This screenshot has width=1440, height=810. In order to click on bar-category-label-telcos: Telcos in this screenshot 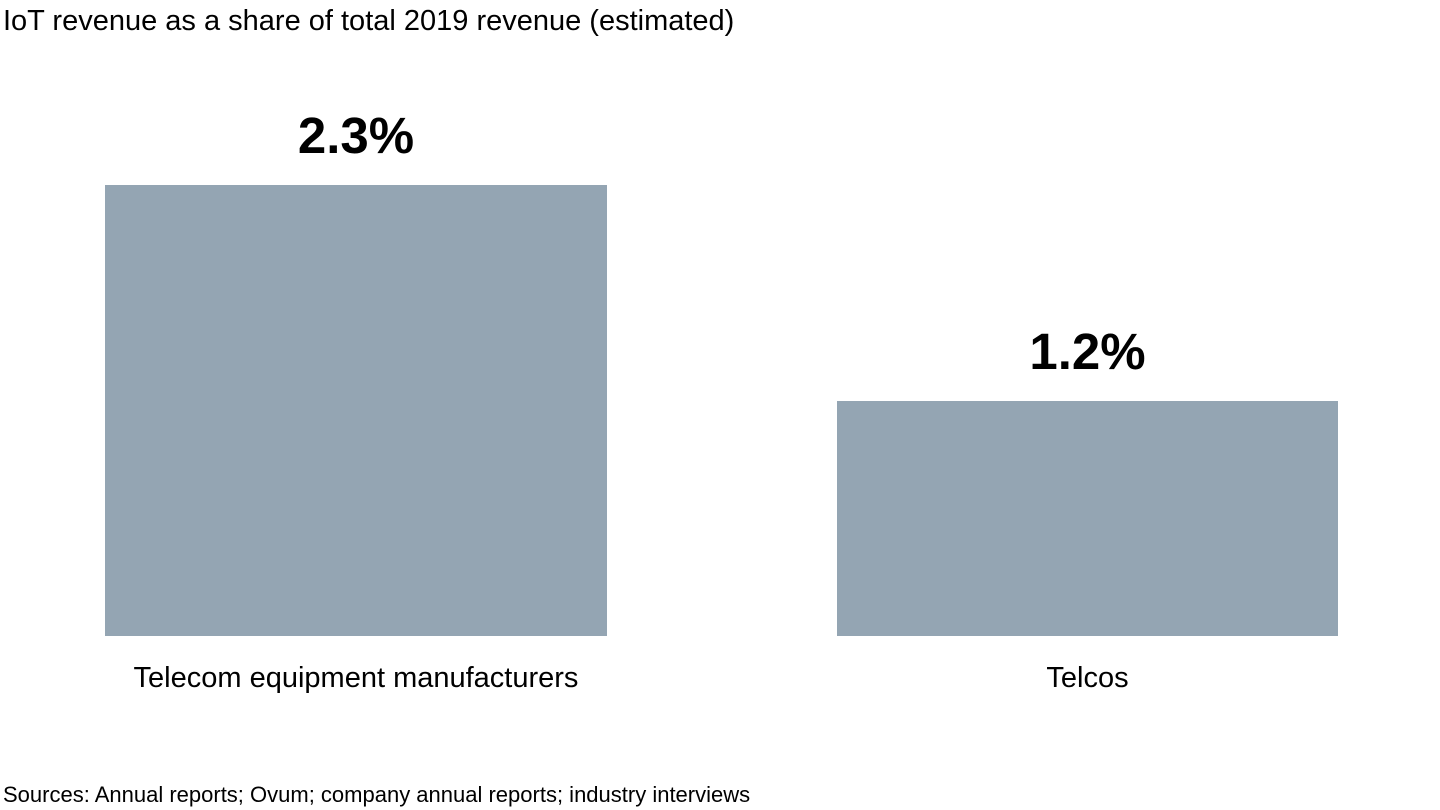, I will do `click(1087, 678)`.